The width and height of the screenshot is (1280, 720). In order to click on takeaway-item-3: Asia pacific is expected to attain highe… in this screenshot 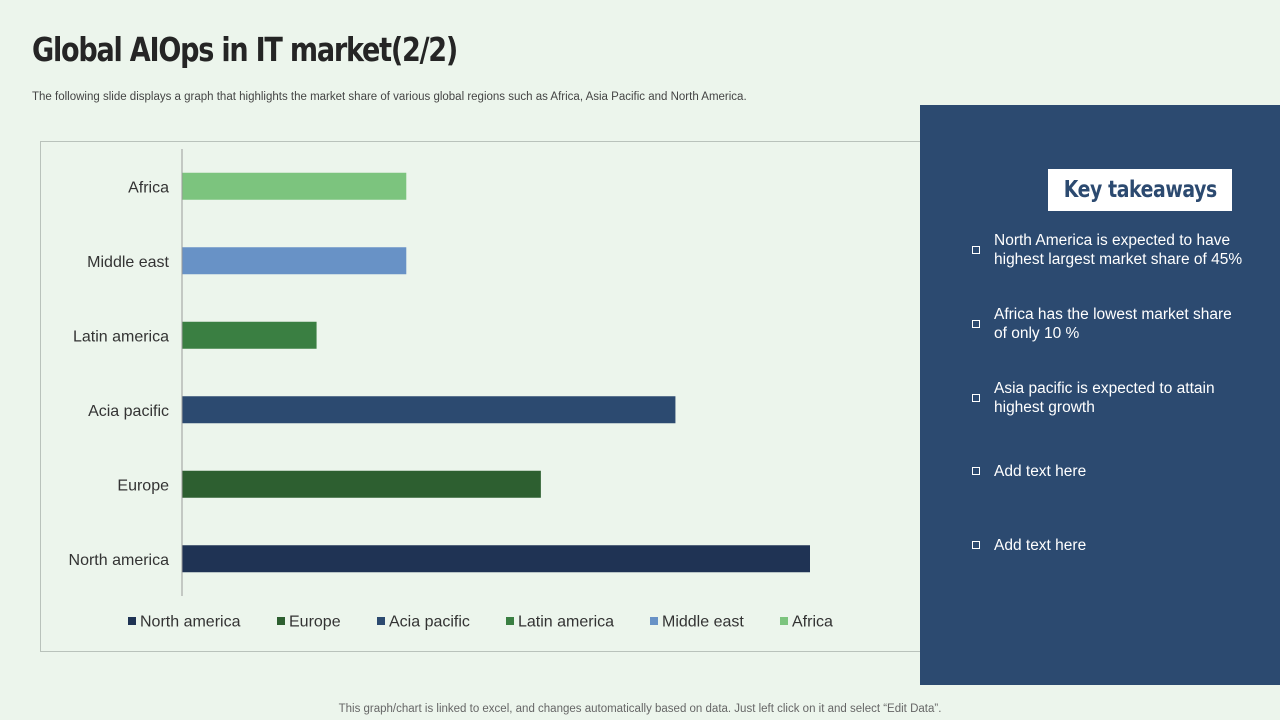, I will do `click(1129, 398)`.